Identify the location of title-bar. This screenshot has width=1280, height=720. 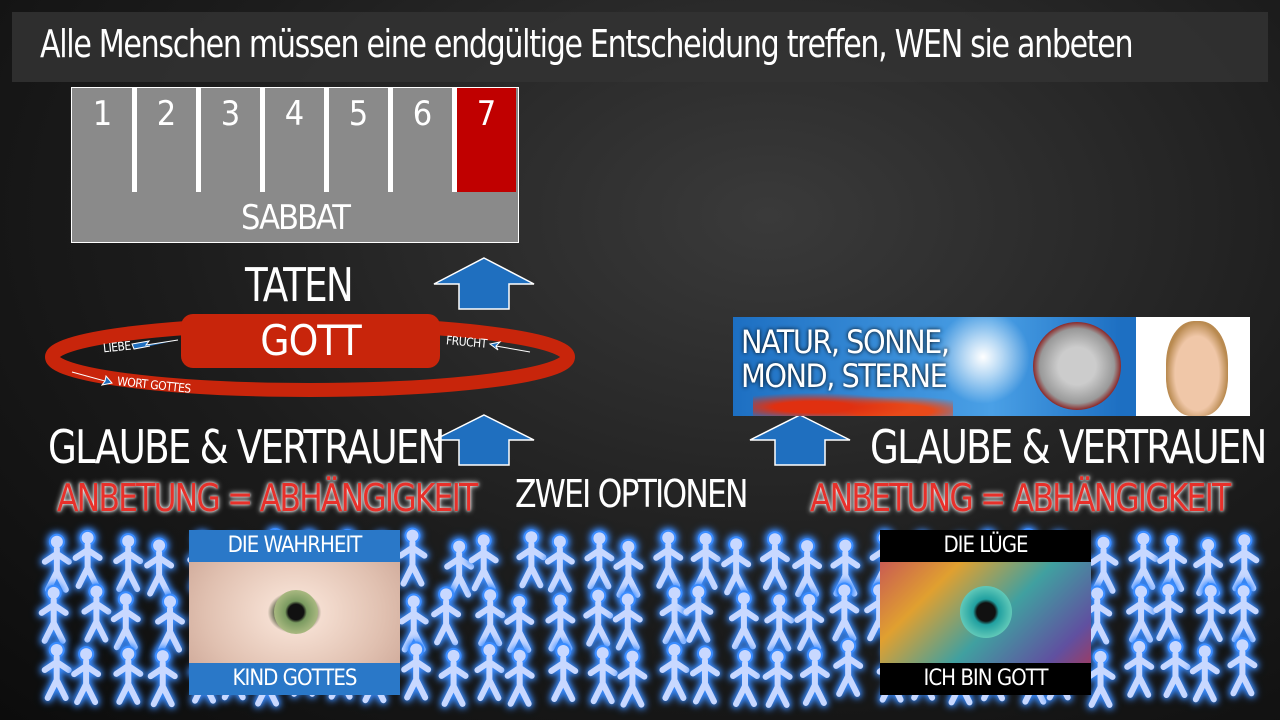
(640, 47).